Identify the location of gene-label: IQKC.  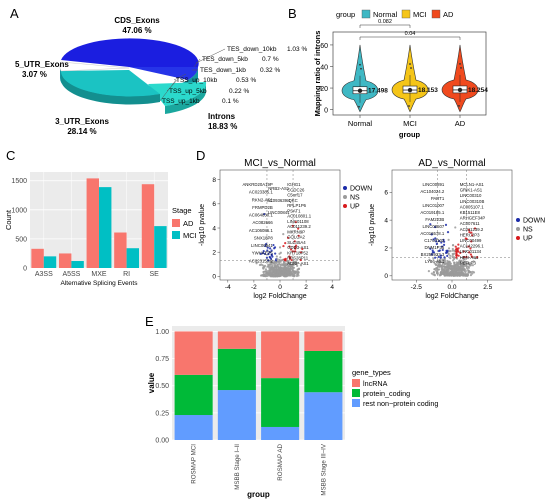
(292, 200).